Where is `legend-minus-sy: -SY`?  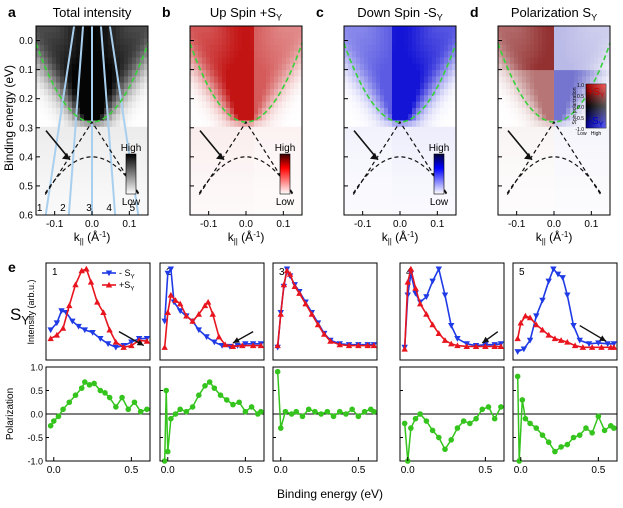 legend-minus-sy: -SY is located at coordinates (596, 122).